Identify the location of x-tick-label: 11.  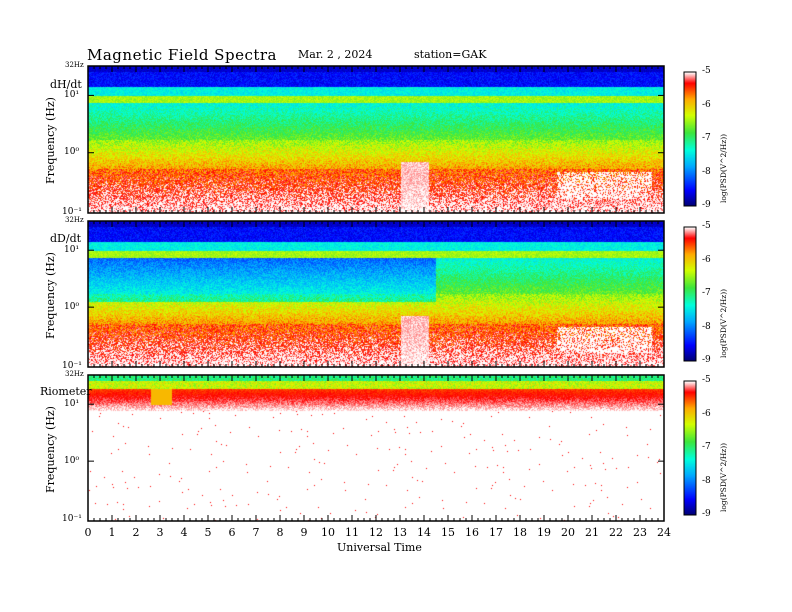
(352, 532).